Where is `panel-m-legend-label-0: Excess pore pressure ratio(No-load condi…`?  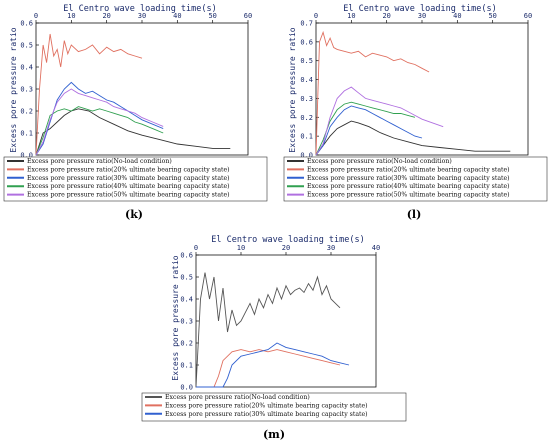
panel-m-legend-label-0: Excess pore pressure ratio(No-load condi… is located at coordinates (237, 397).